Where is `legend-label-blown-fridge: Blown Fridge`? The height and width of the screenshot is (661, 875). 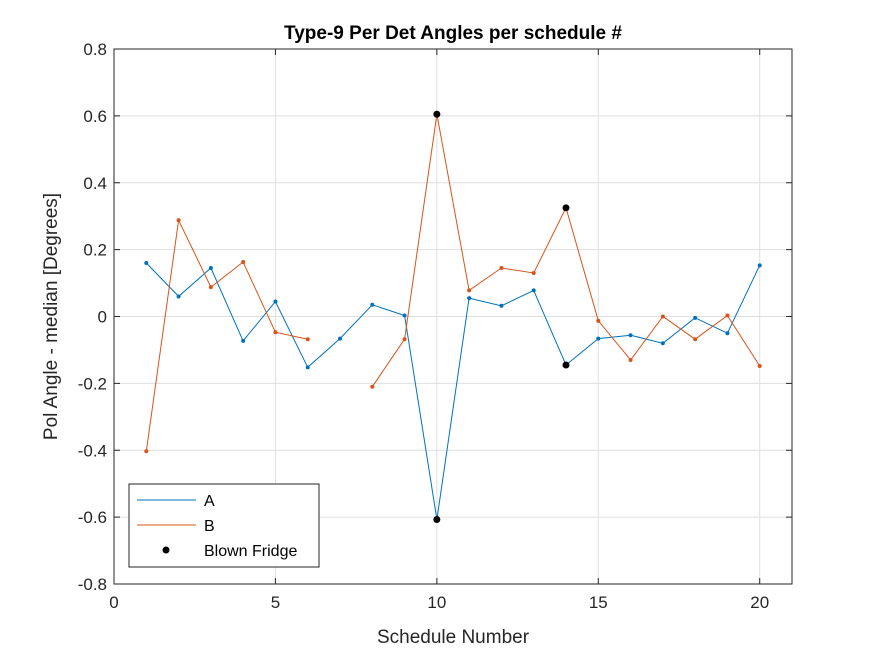 legend-label-blown-fridge: Blown Fridge is located at coordinates (250, 551).